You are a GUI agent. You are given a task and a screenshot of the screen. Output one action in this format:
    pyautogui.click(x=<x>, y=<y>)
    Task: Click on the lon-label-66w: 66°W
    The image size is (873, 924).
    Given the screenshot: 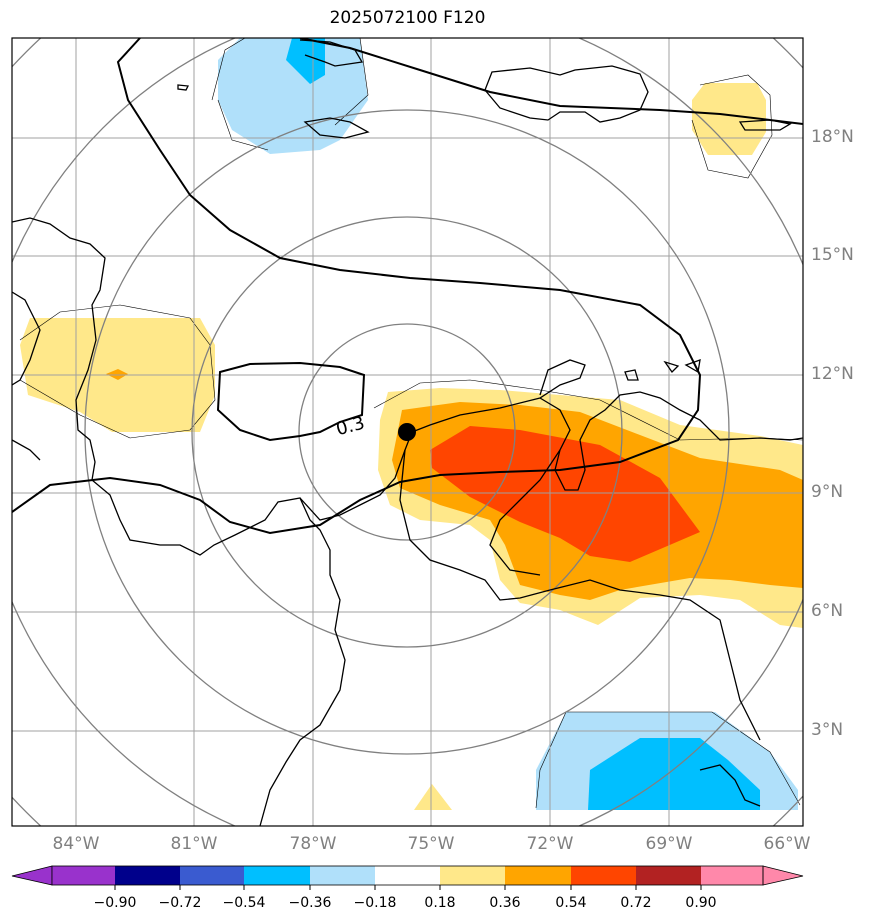 What is the action you would take?
    pyautogui.click(x=787, y=844)
    